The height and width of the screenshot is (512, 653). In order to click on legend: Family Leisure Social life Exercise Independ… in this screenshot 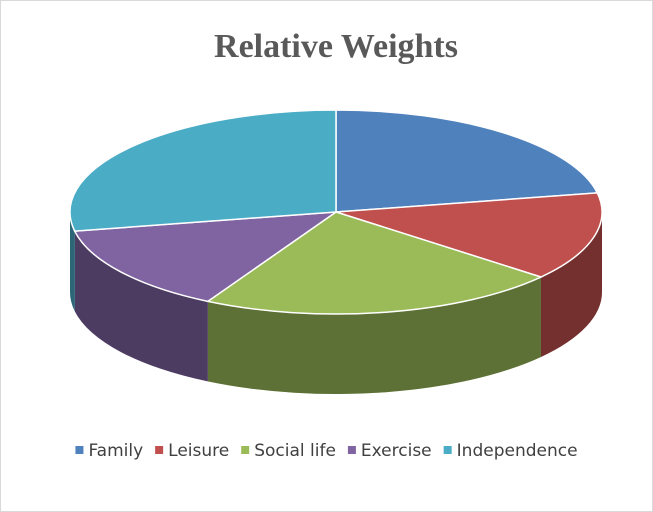, I will do `click(326, 451)`.